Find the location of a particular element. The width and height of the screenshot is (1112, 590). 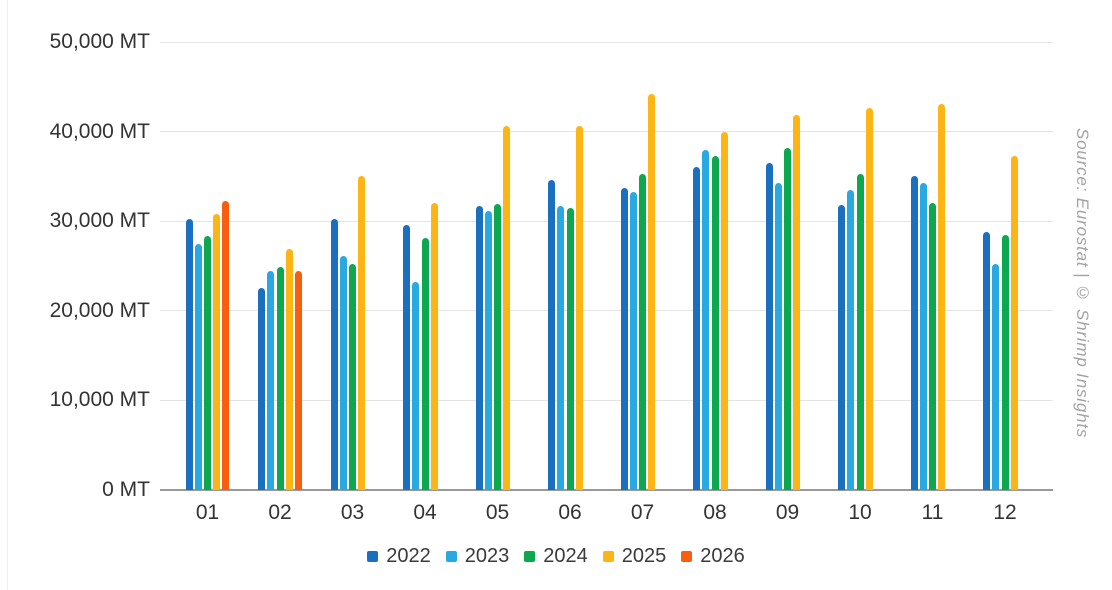

y-axis-label: 40,000 MT is located at coordinates (99, 131).